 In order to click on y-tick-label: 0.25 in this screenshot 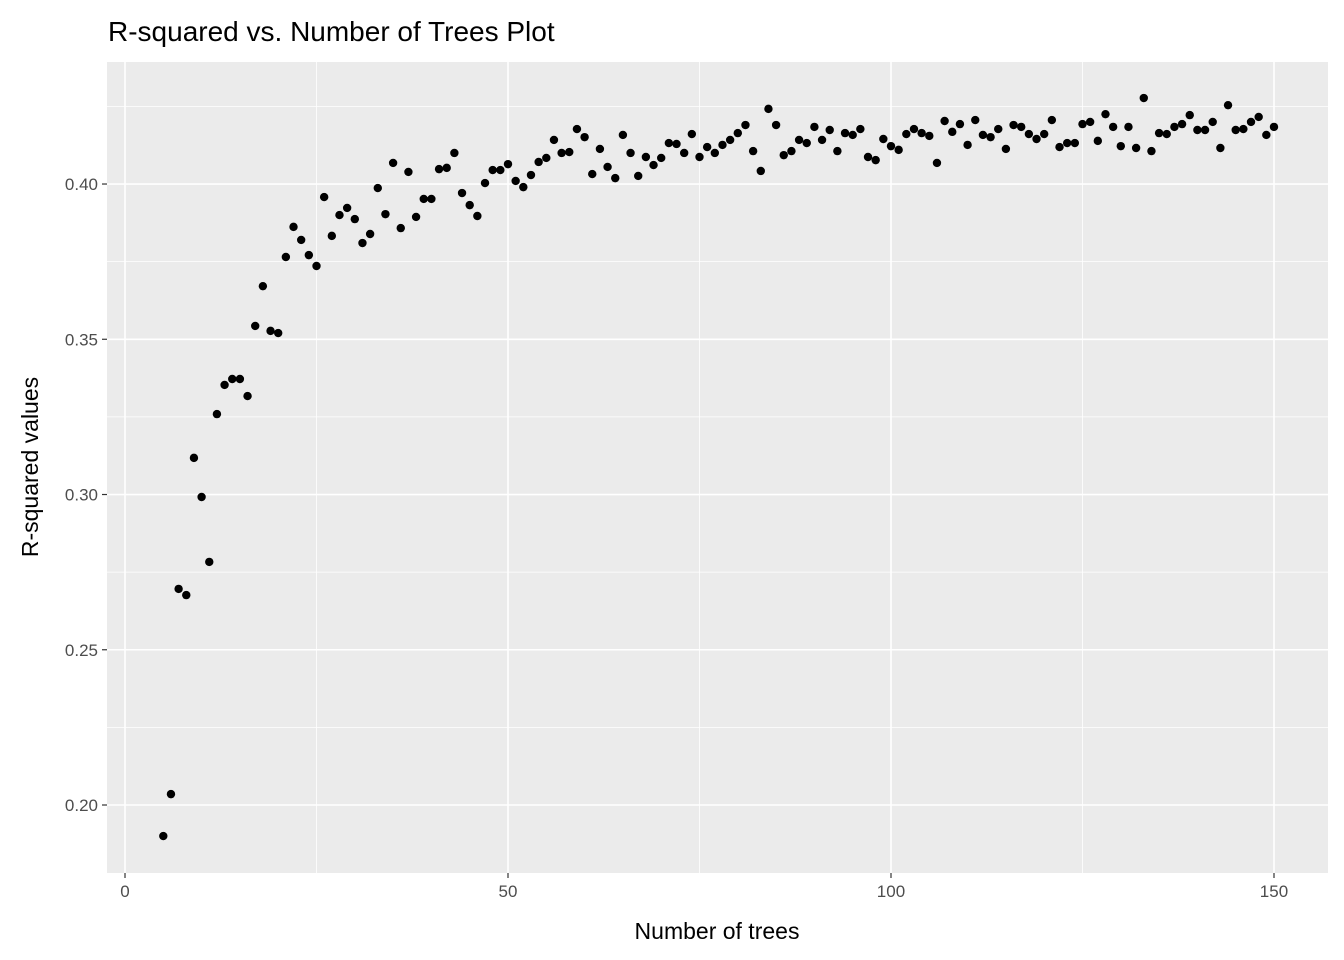, I will do `click(81, 650)`.